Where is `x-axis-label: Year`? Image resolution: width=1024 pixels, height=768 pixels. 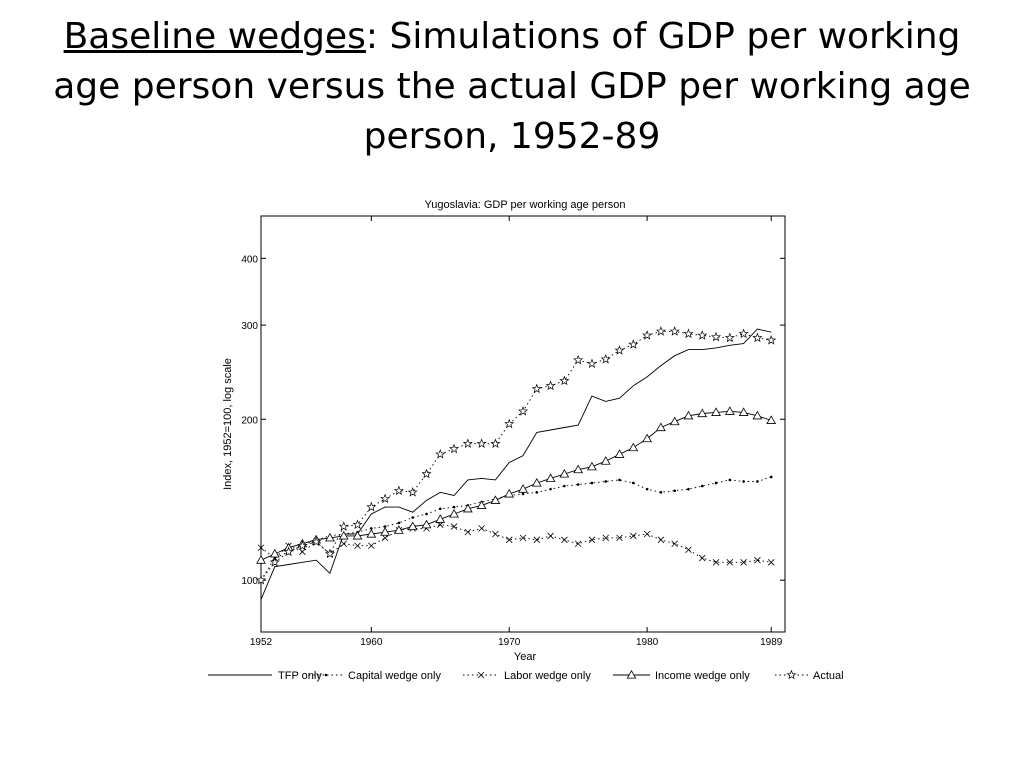
x-axis-label: Year is located at coordinates (525, 657).